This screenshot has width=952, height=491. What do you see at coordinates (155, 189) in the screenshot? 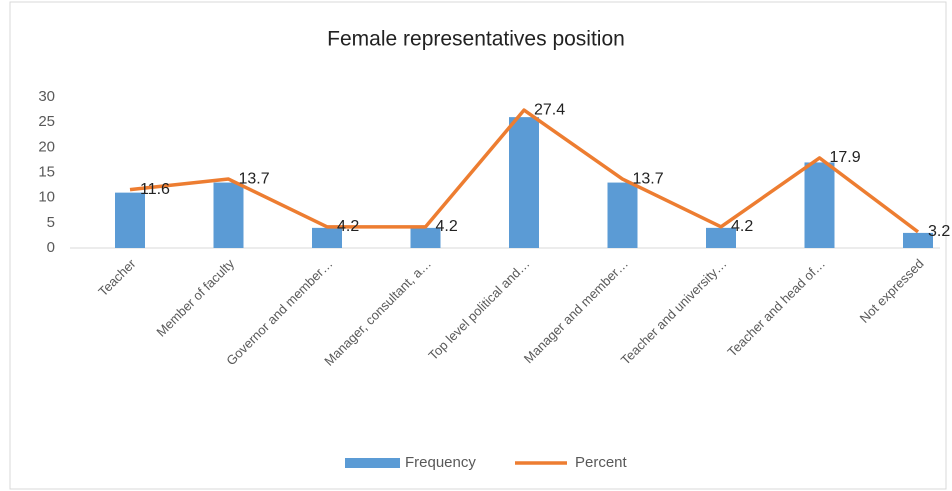
I see `data-label: 11.6` at bounding box center [155, 189].